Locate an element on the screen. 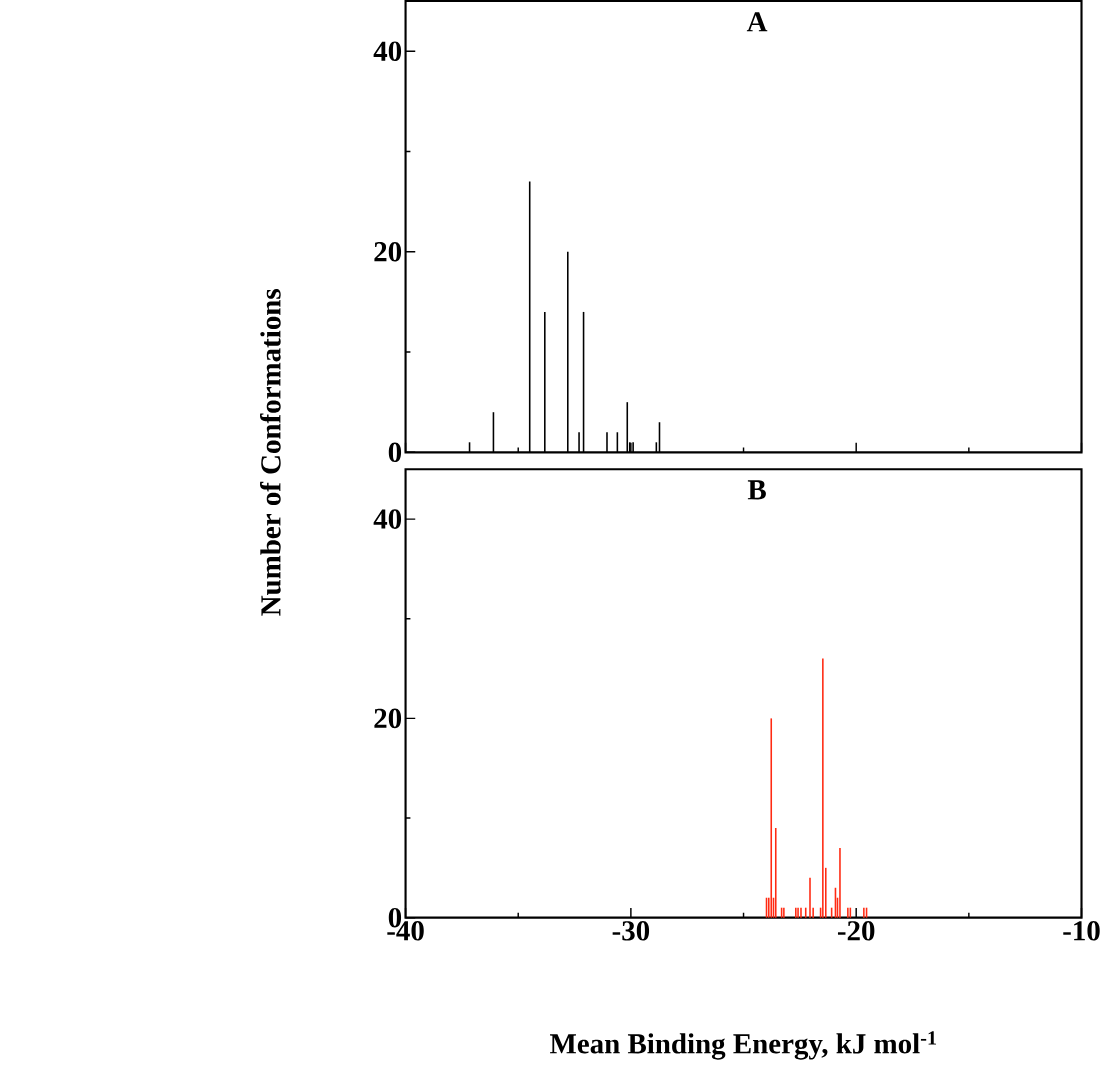  chart-title: A is located at coordinates (757, 22).